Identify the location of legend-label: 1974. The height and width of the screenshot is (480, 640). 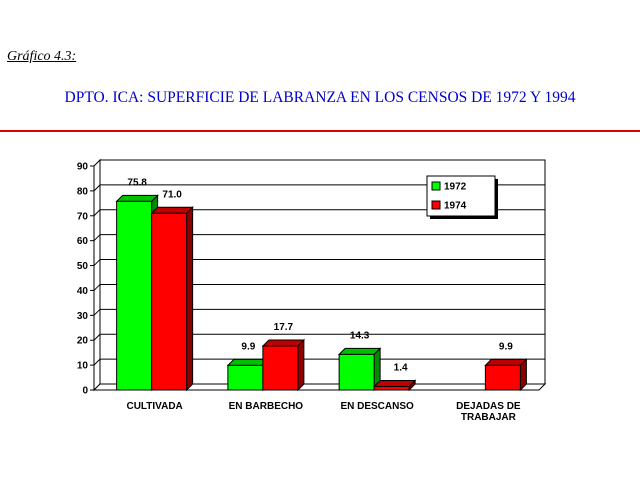
(455, 206).